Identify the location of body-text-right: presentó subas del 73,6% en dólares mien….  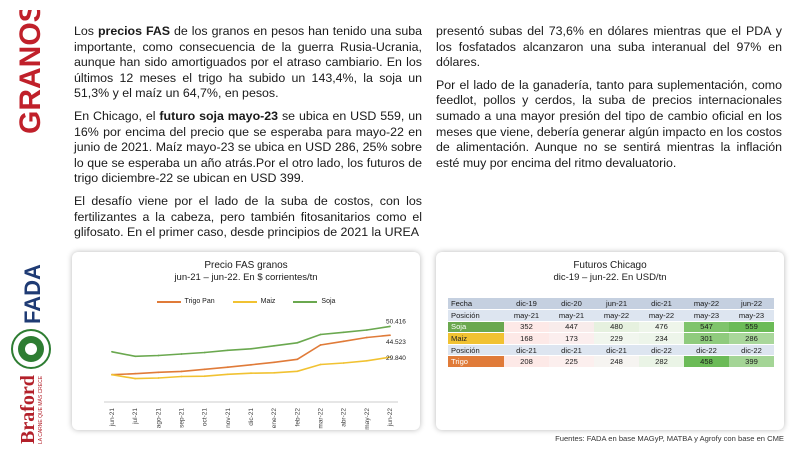
(609, 101).